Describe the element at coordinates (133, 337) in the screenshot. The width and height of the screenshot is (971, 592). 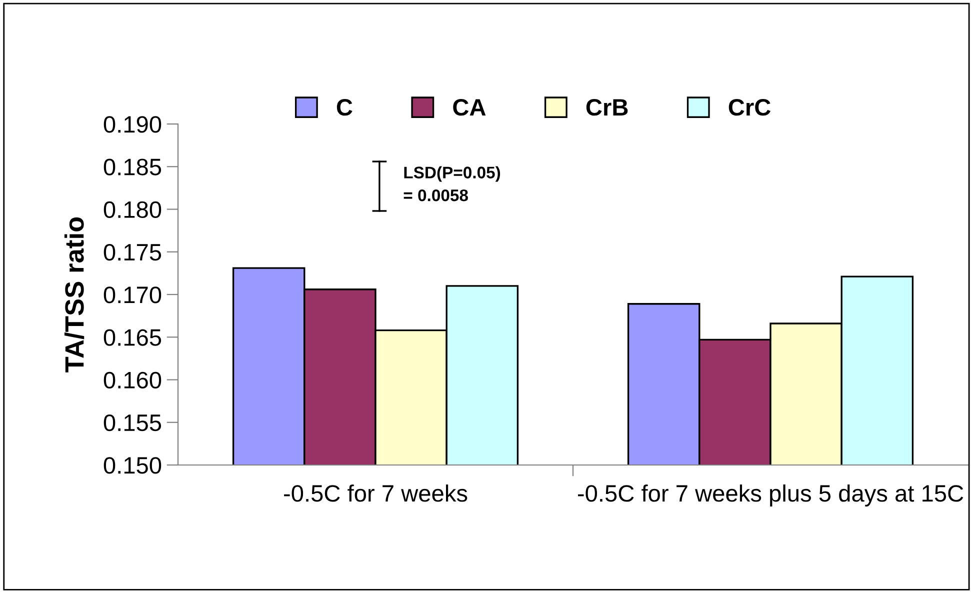
I see `y-tick-label: 0.165` at that location.